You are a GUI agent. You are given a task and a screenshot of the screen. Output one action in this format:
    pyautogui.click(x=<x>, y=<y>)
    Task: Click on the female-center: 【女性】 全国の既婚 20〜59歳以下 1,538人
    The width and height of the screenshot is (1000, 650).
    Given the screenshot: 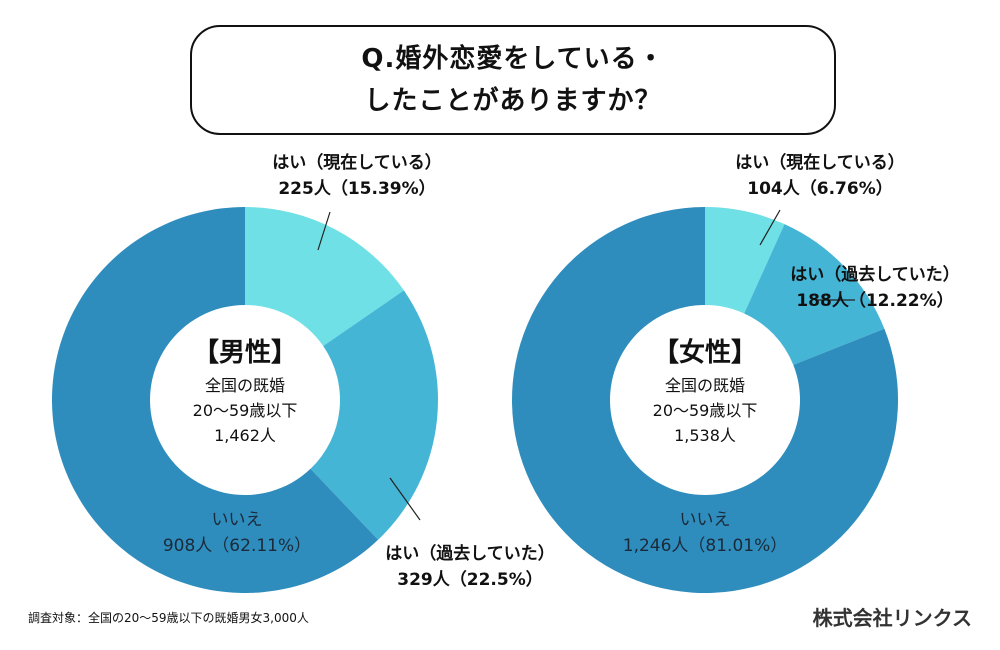 What is the action you would take?
    pyautogui.click(x=705, y=390)
    